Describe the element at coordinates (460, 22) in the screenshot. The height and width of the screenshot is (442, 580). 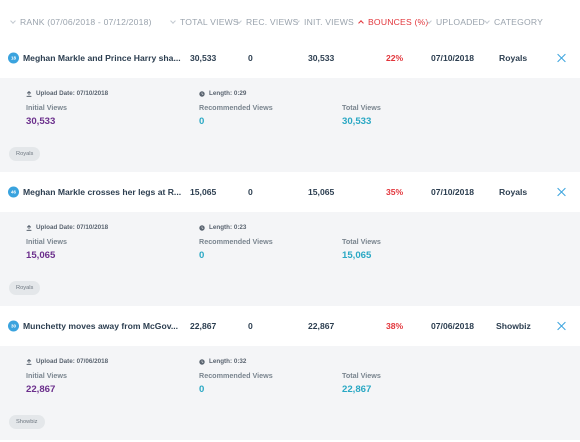
I see `uploaded-header-label: UPLOADED` at that location.